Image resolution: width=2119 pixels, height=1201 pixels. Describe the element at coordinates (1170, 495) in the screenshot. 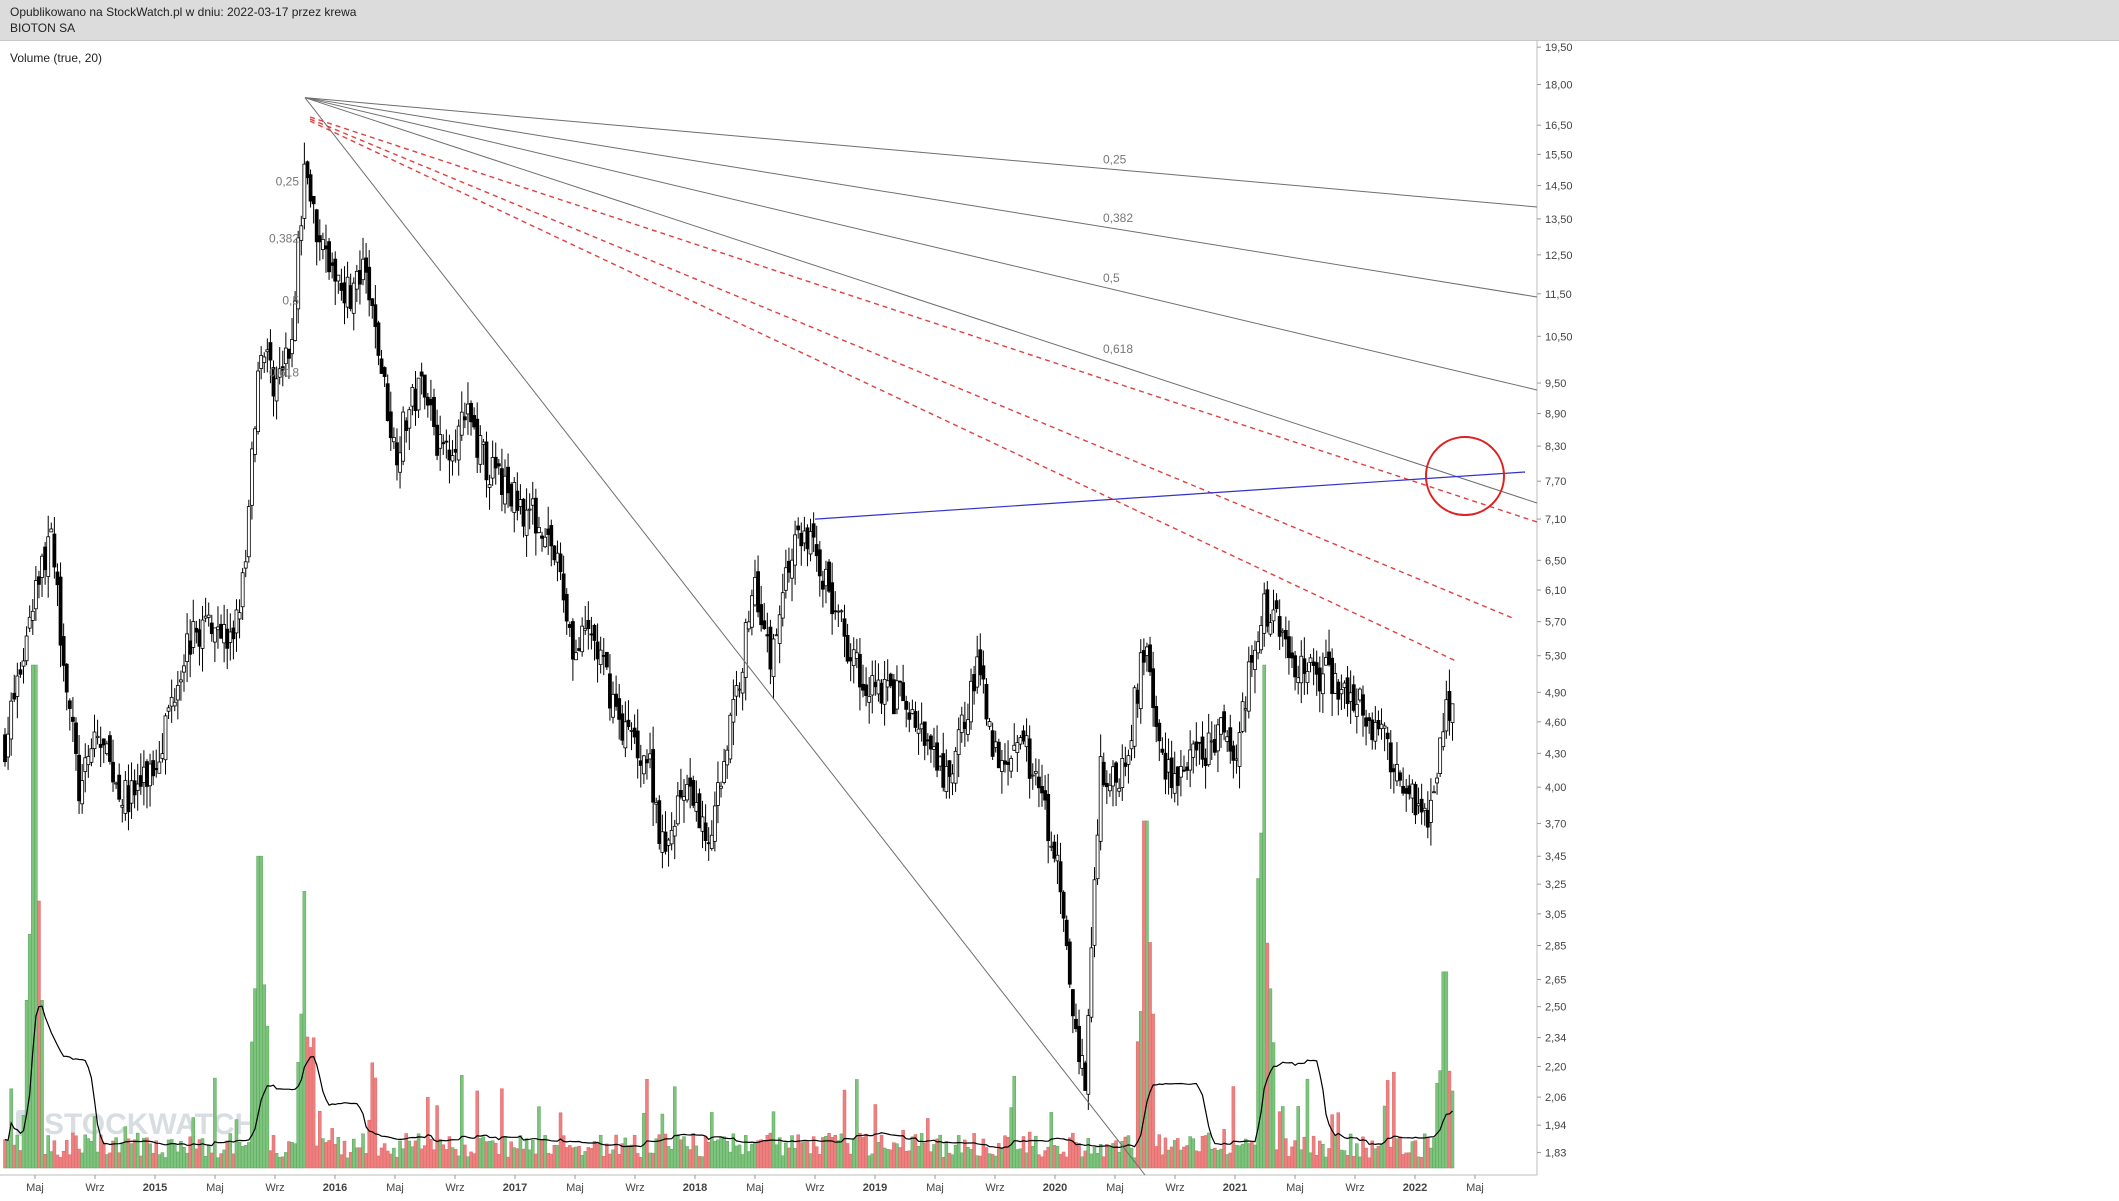

I see `resistance-line` at that location.